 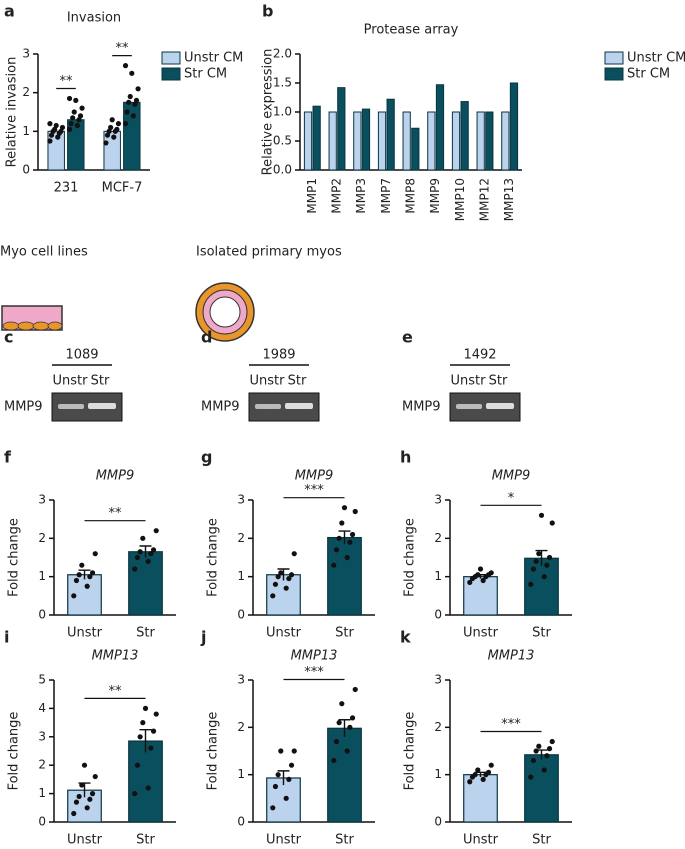 I want to click on lane-label: Str, so click(x=498, y=381).